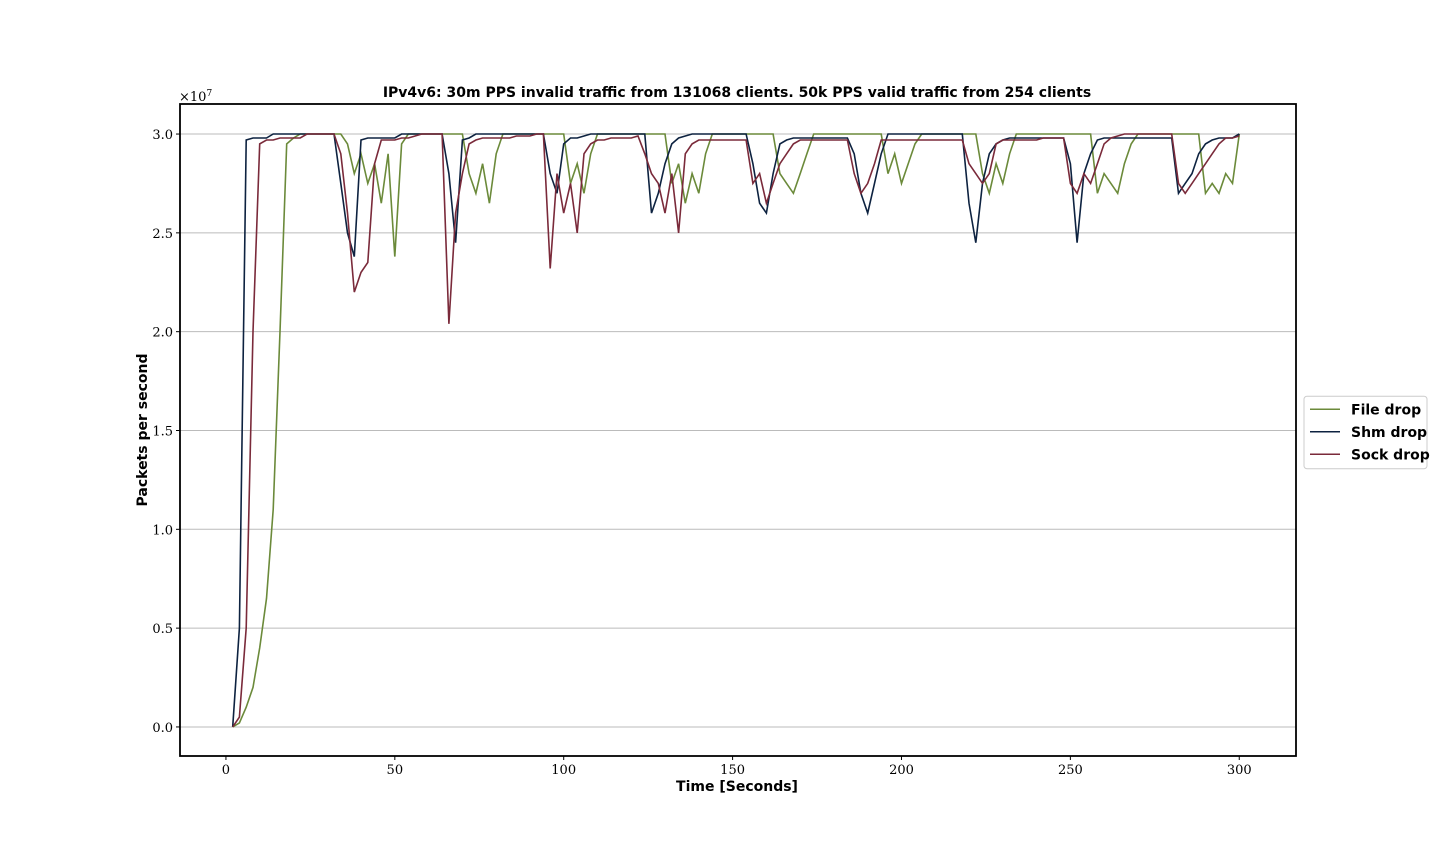 The image size is (1440, 864). Describe the element at coordinates (162, 135) in the screenshot. I see `y-tick-label: 3.0` at that location.